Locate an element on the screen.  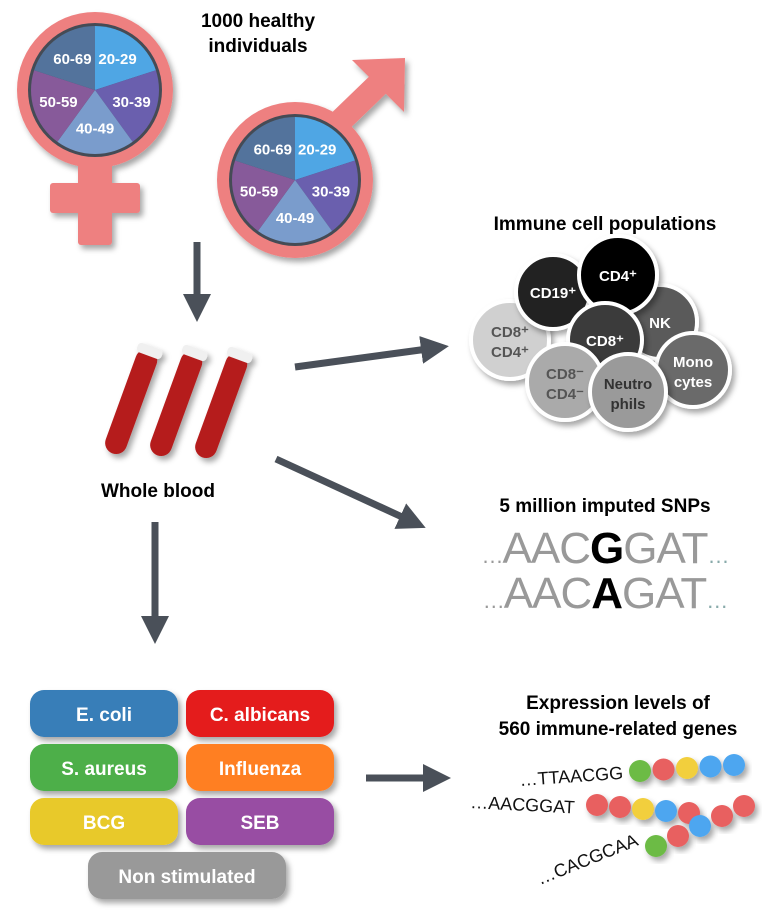
female-age-label: 50-59 is located at coordinates (58, 102).